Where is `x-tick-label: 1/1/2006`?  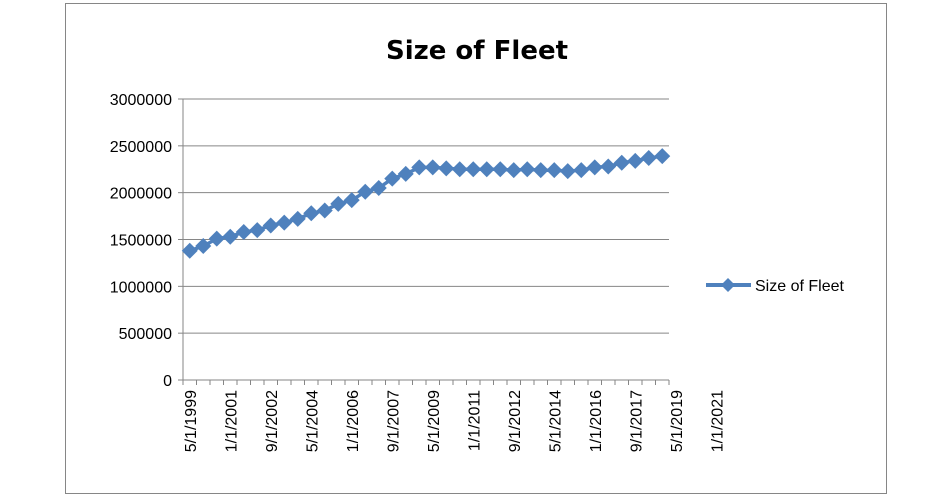
x-tick-label: 1/1/2006 is located at coordinates (353, 421).